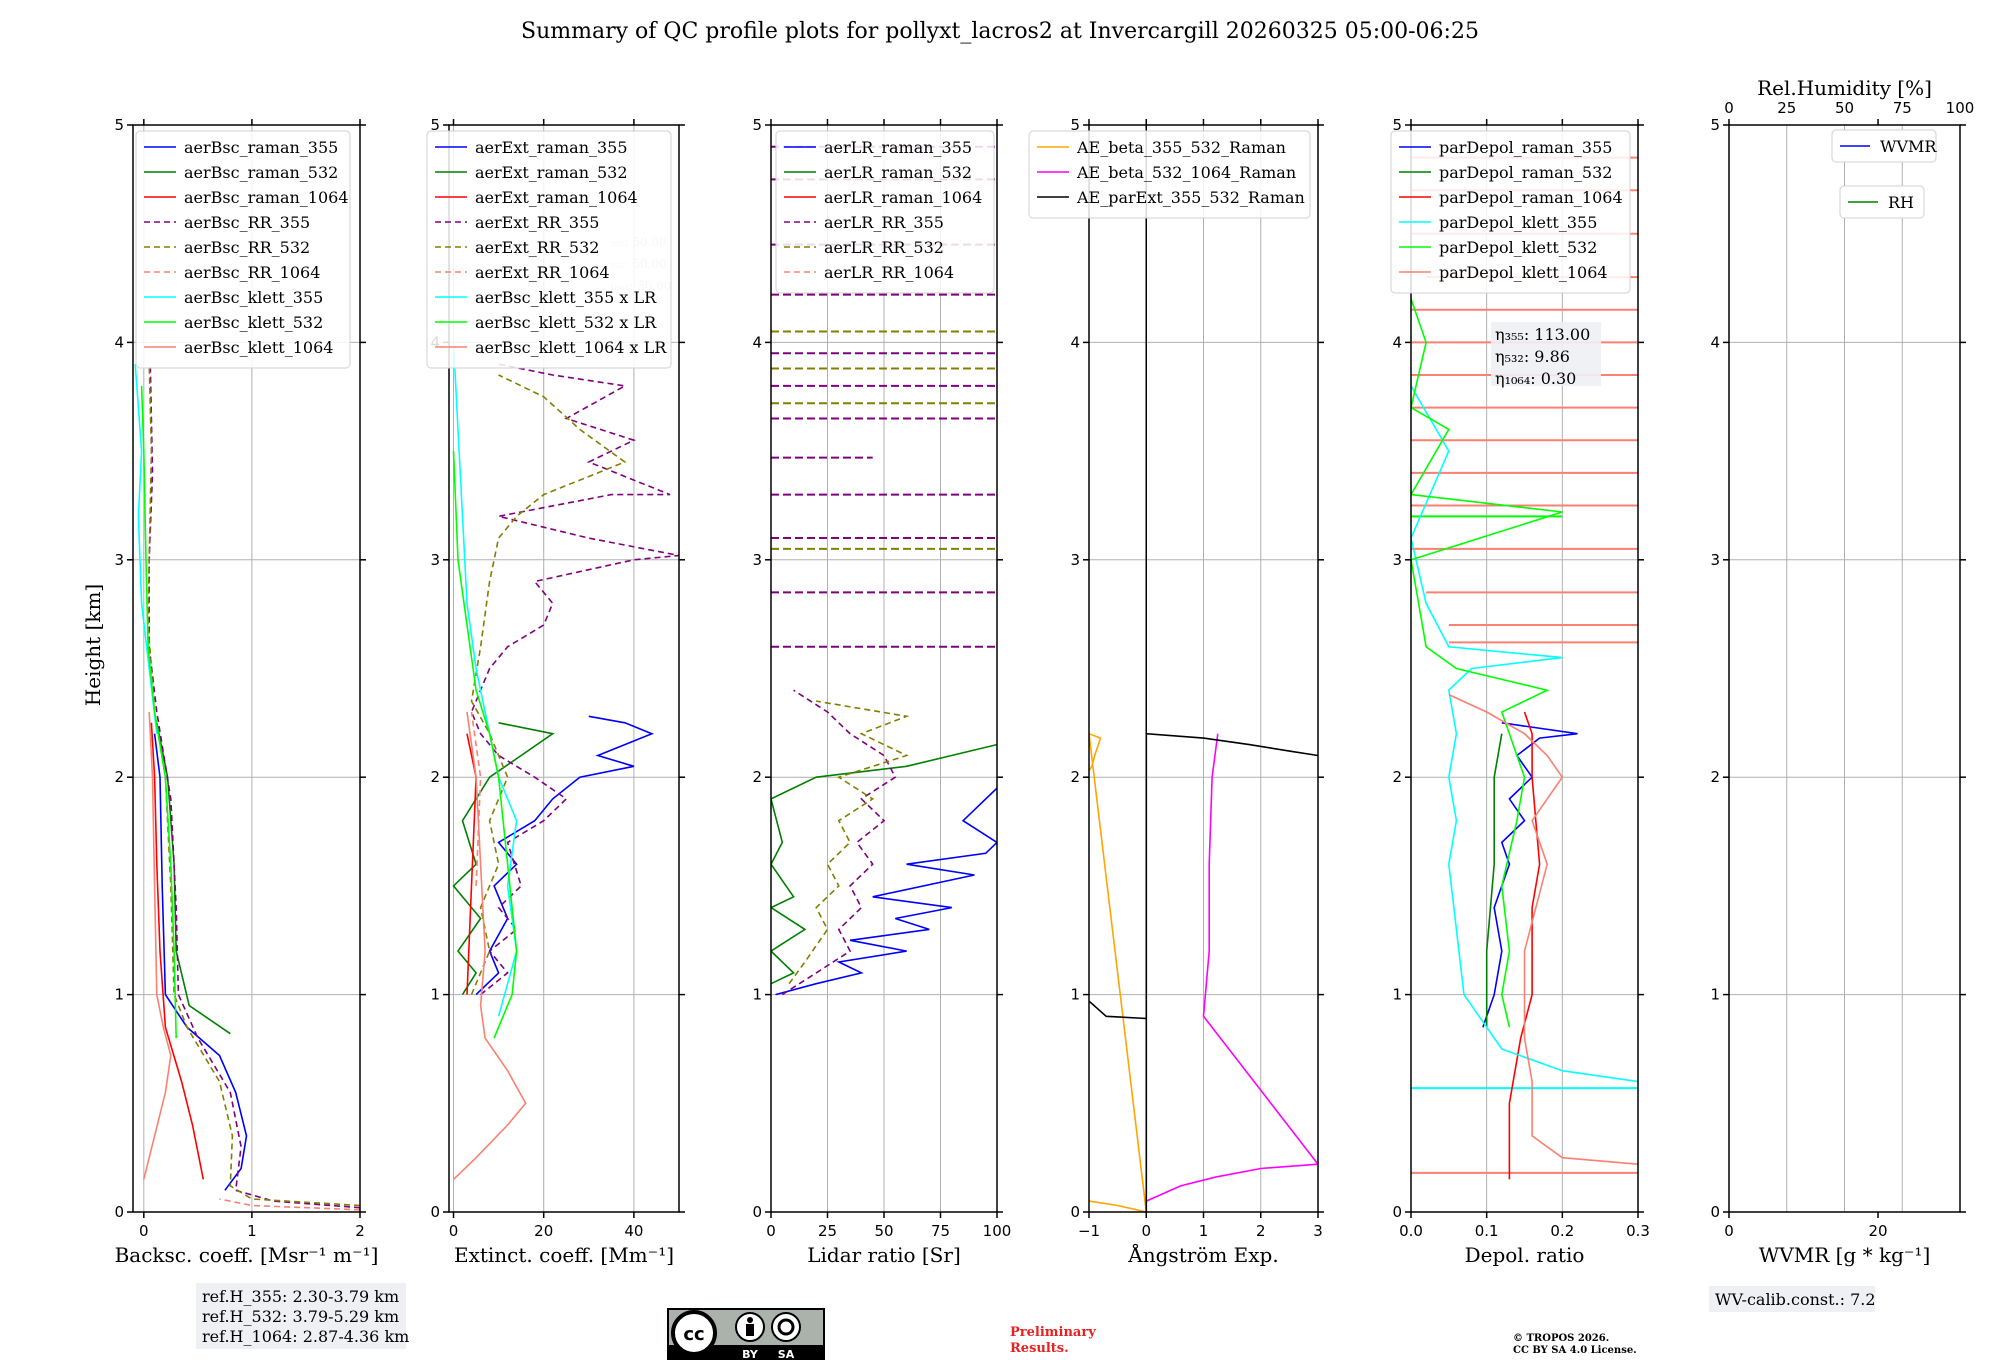 This screenshot has height=1360, width=2000. What do you see at coordinates (1525, 147) in the screenshot?
I see `legend-label: parDepol_raman_355` at bounding box center [1525, 147].